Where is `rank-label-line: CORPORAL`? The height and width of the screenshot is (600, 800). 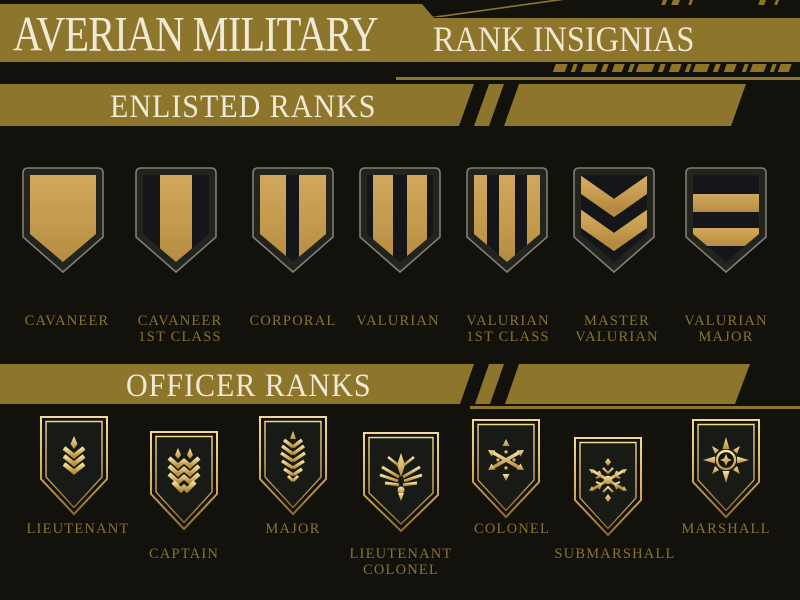 rank-label-line: CORPORAL is located at coordinates (293, 321).